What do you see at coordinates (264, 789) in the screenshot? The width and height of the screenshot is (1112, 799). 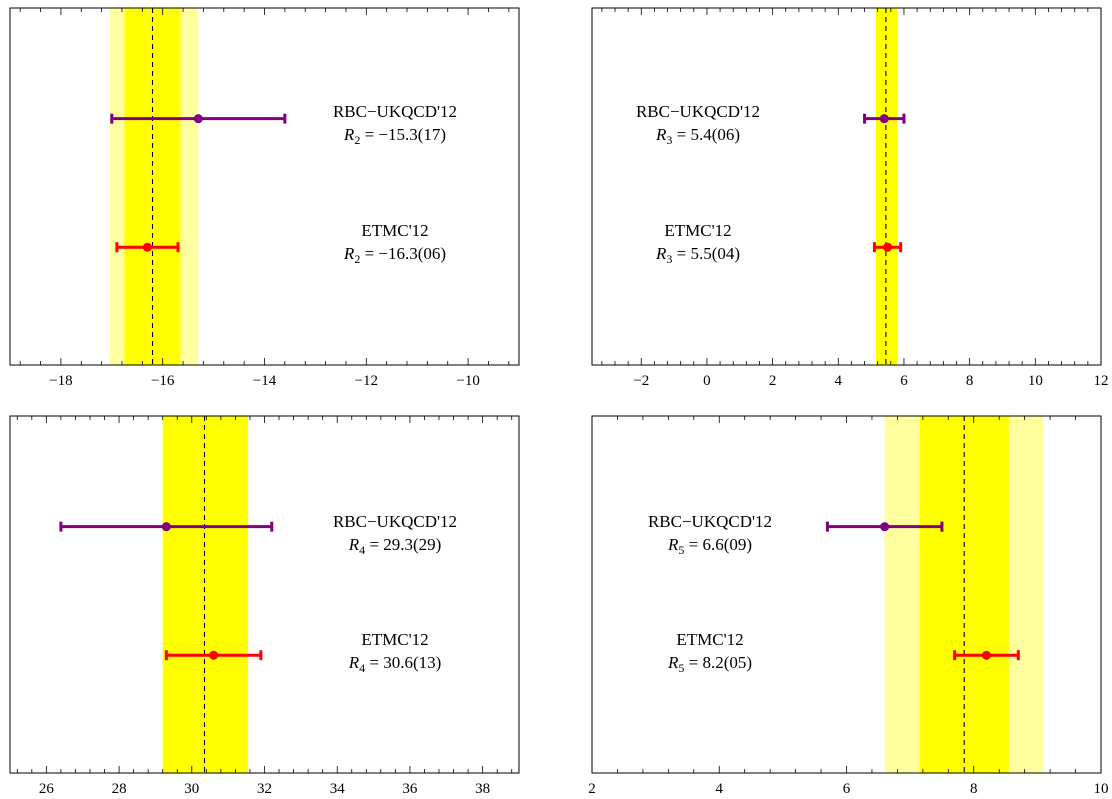 I see `x-tick-label: 32` at bounding box center [264, 789].